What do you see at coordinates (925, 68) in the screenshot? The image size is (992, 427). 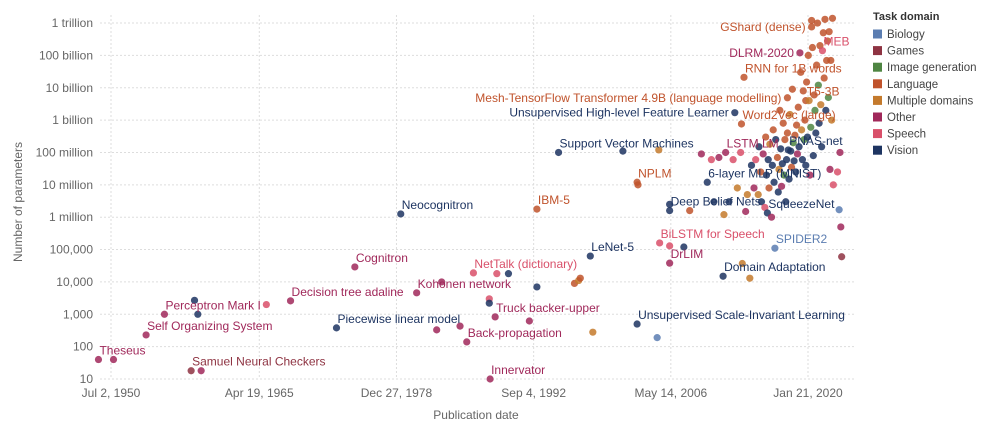 I see `legend-item-image-generation: Image generation` at bounding box center [925, 68].